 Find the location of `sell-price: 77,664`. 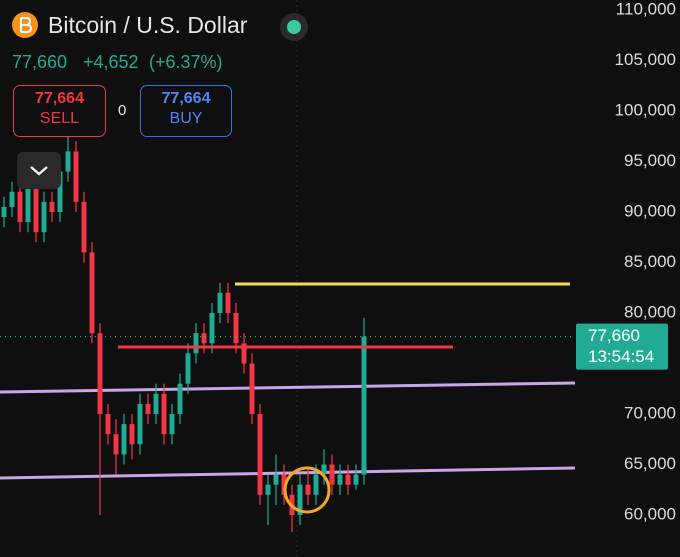

sell-price: 77,664 is located at coordinates (59, 98).